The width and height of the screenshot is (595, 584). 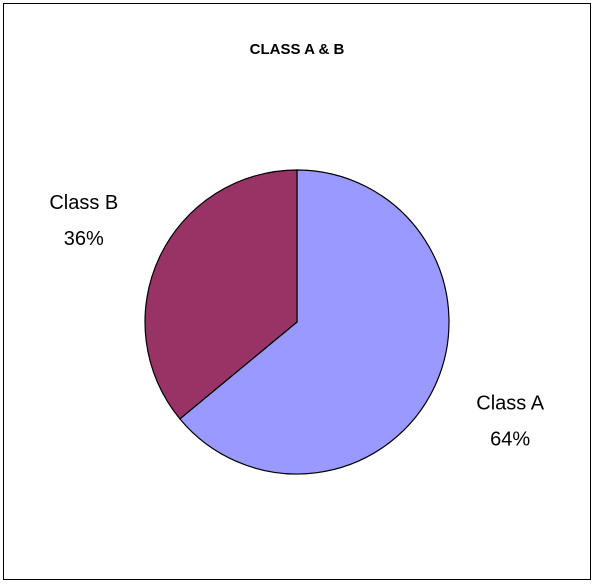 What do you see at coordinates (84, 239) in the screenshot?
I see `slice-value-label: 36%` at bounding box center [84, 239].